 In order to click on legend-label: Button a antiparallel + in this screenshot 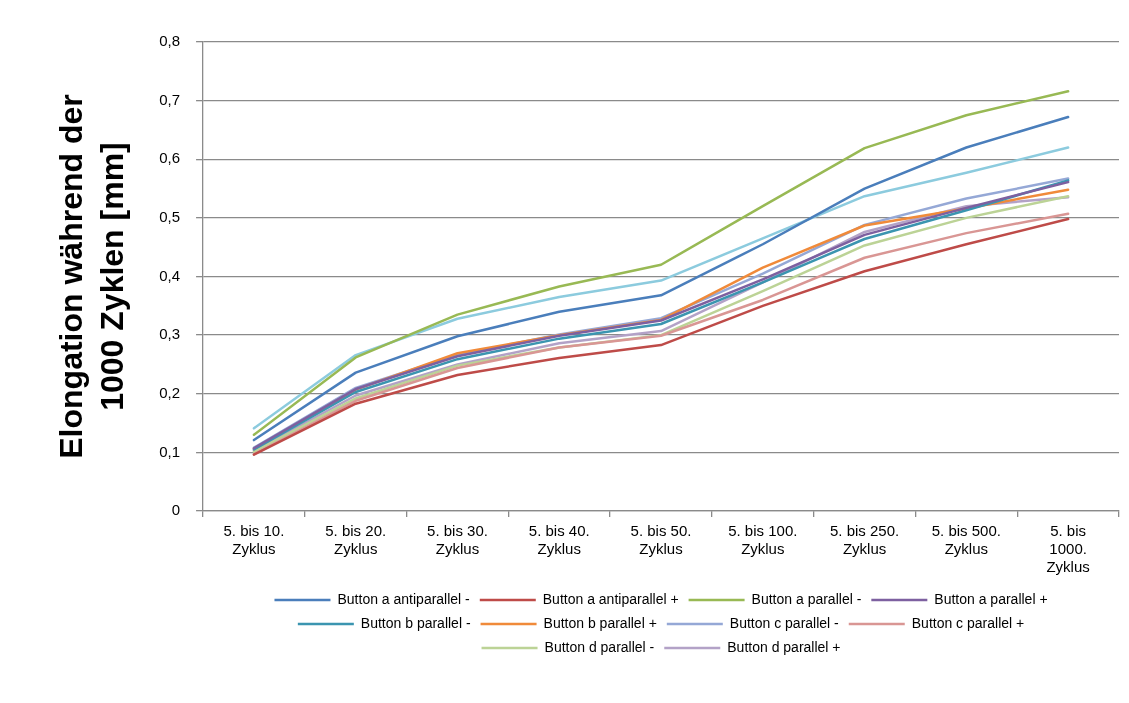, I will do `click(610, 598)`.